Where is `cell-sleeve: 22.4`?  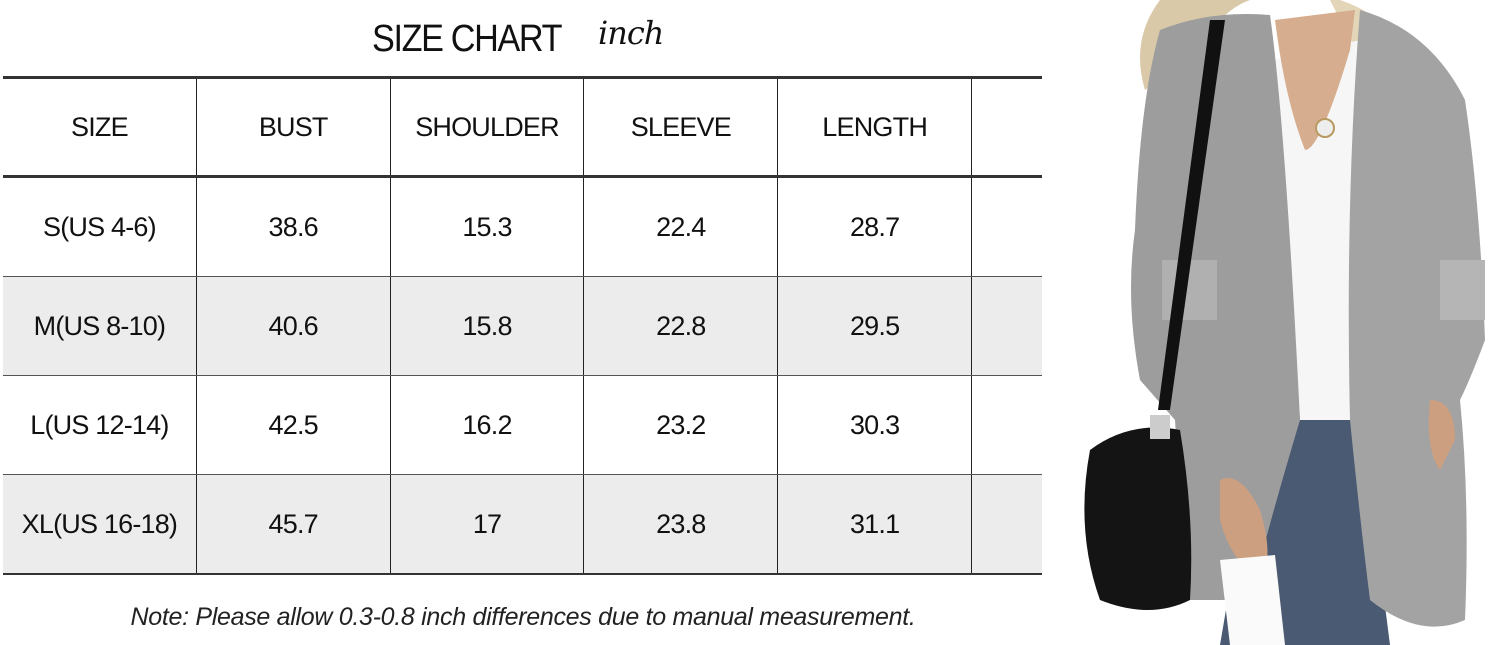 cell-sleeve: 22.4 is located at coordinates (681, 227).